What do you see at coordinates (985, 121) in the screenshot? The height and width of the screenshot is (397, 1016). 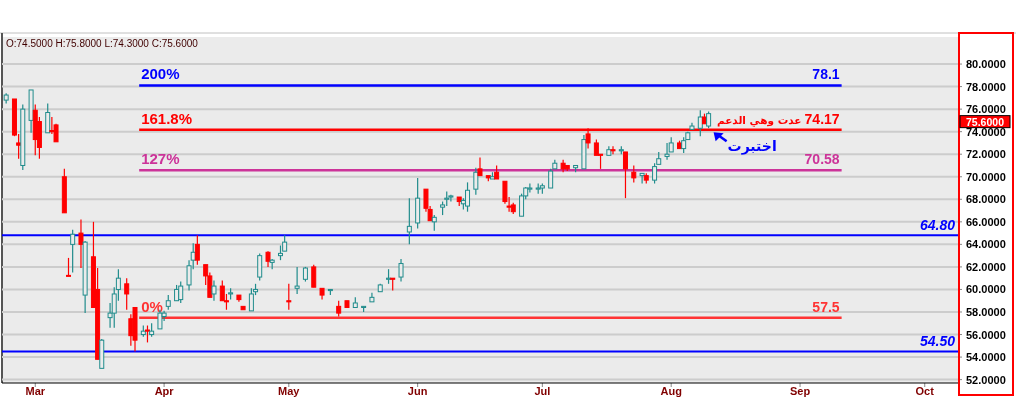 I see `text: 75.6000` at bounding box center [985, 121].